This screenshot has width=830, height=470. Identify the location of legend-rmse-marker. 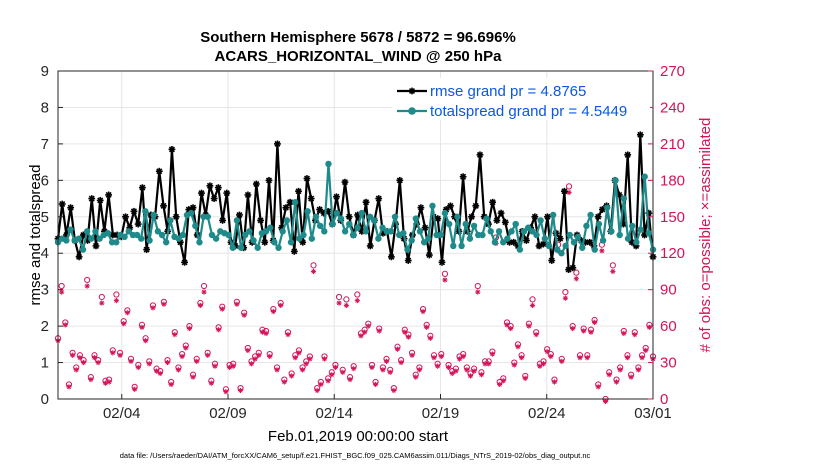
(412, 91).